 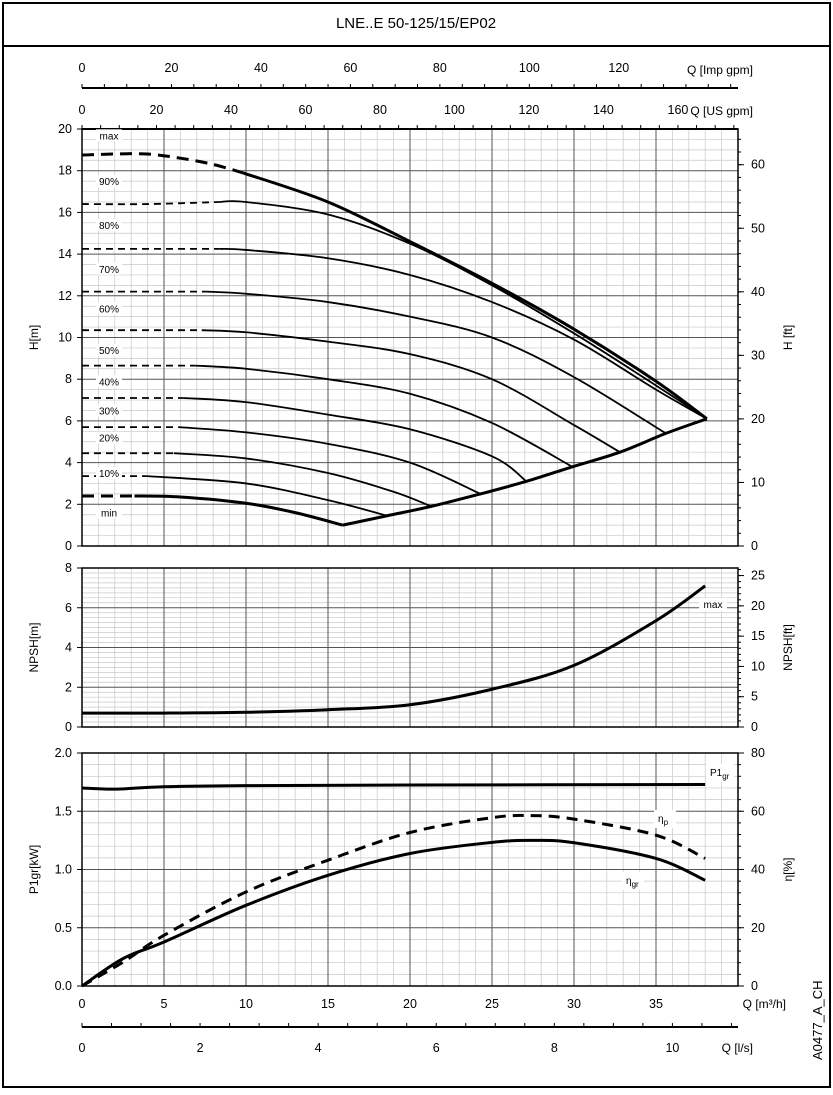 What do you see at coordinates (109, 439) in the screenshot?
I see `head-curve-label: 20%` at bounding box center [109, 439].